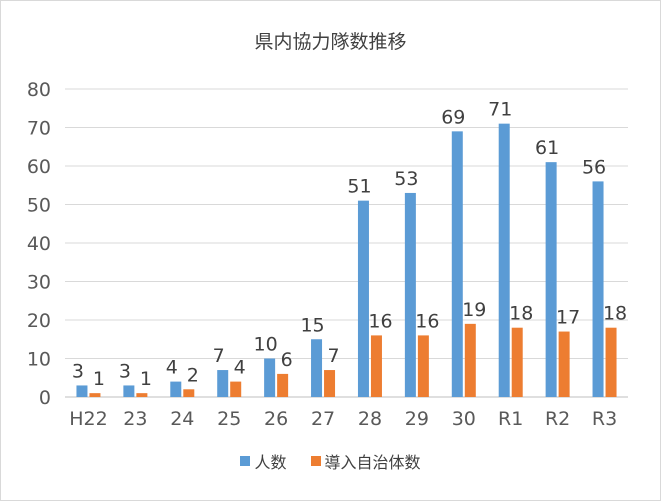 Image resolution: width=661 pixels, height=501 pixels. Describe the element at coordinates (39, 321) in the screenshot. I see `y-tick-label: 20` at that location.